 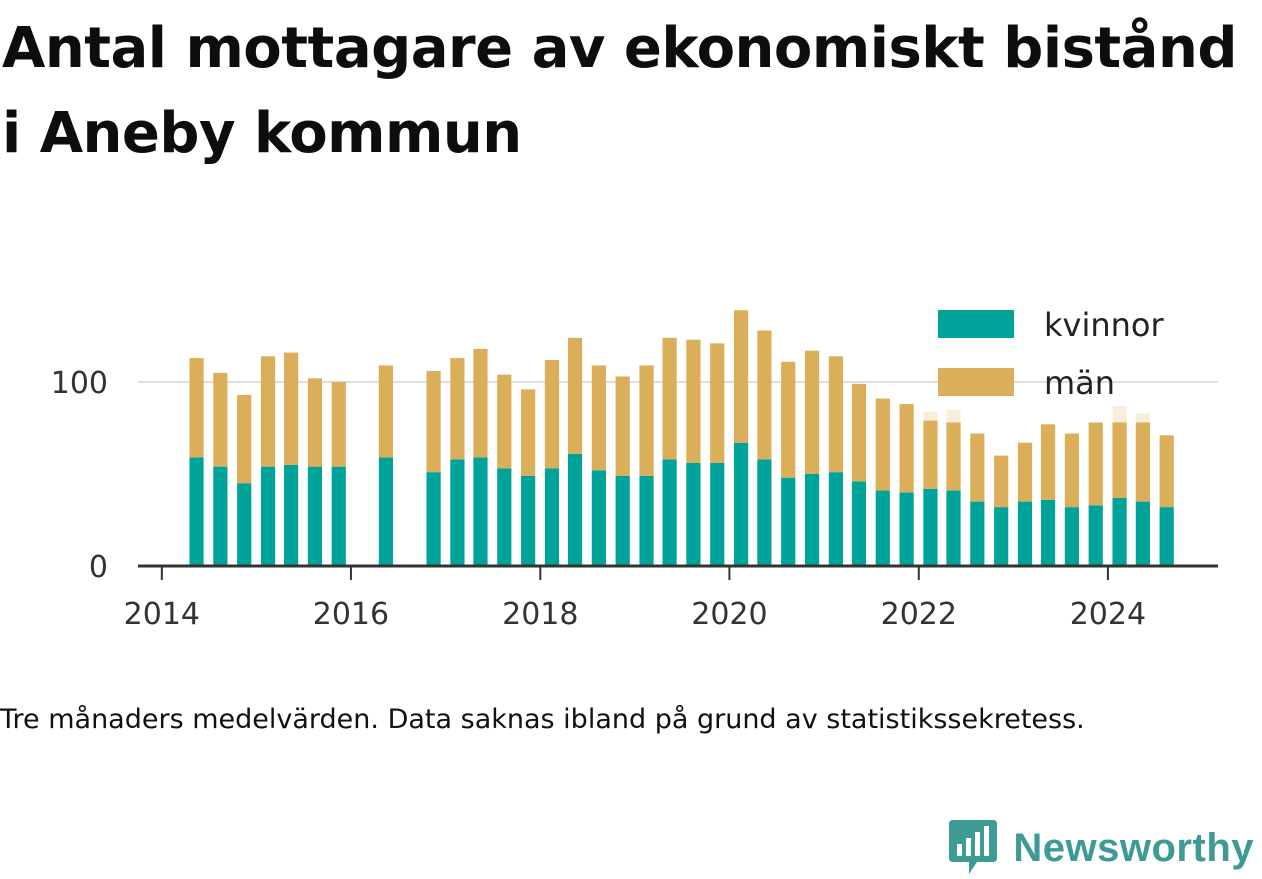 What do you see at coordinates (973, 847) in the screenshot?
I see `newsworthy-chart-bubble-icon` at bounding box center [973, 847].